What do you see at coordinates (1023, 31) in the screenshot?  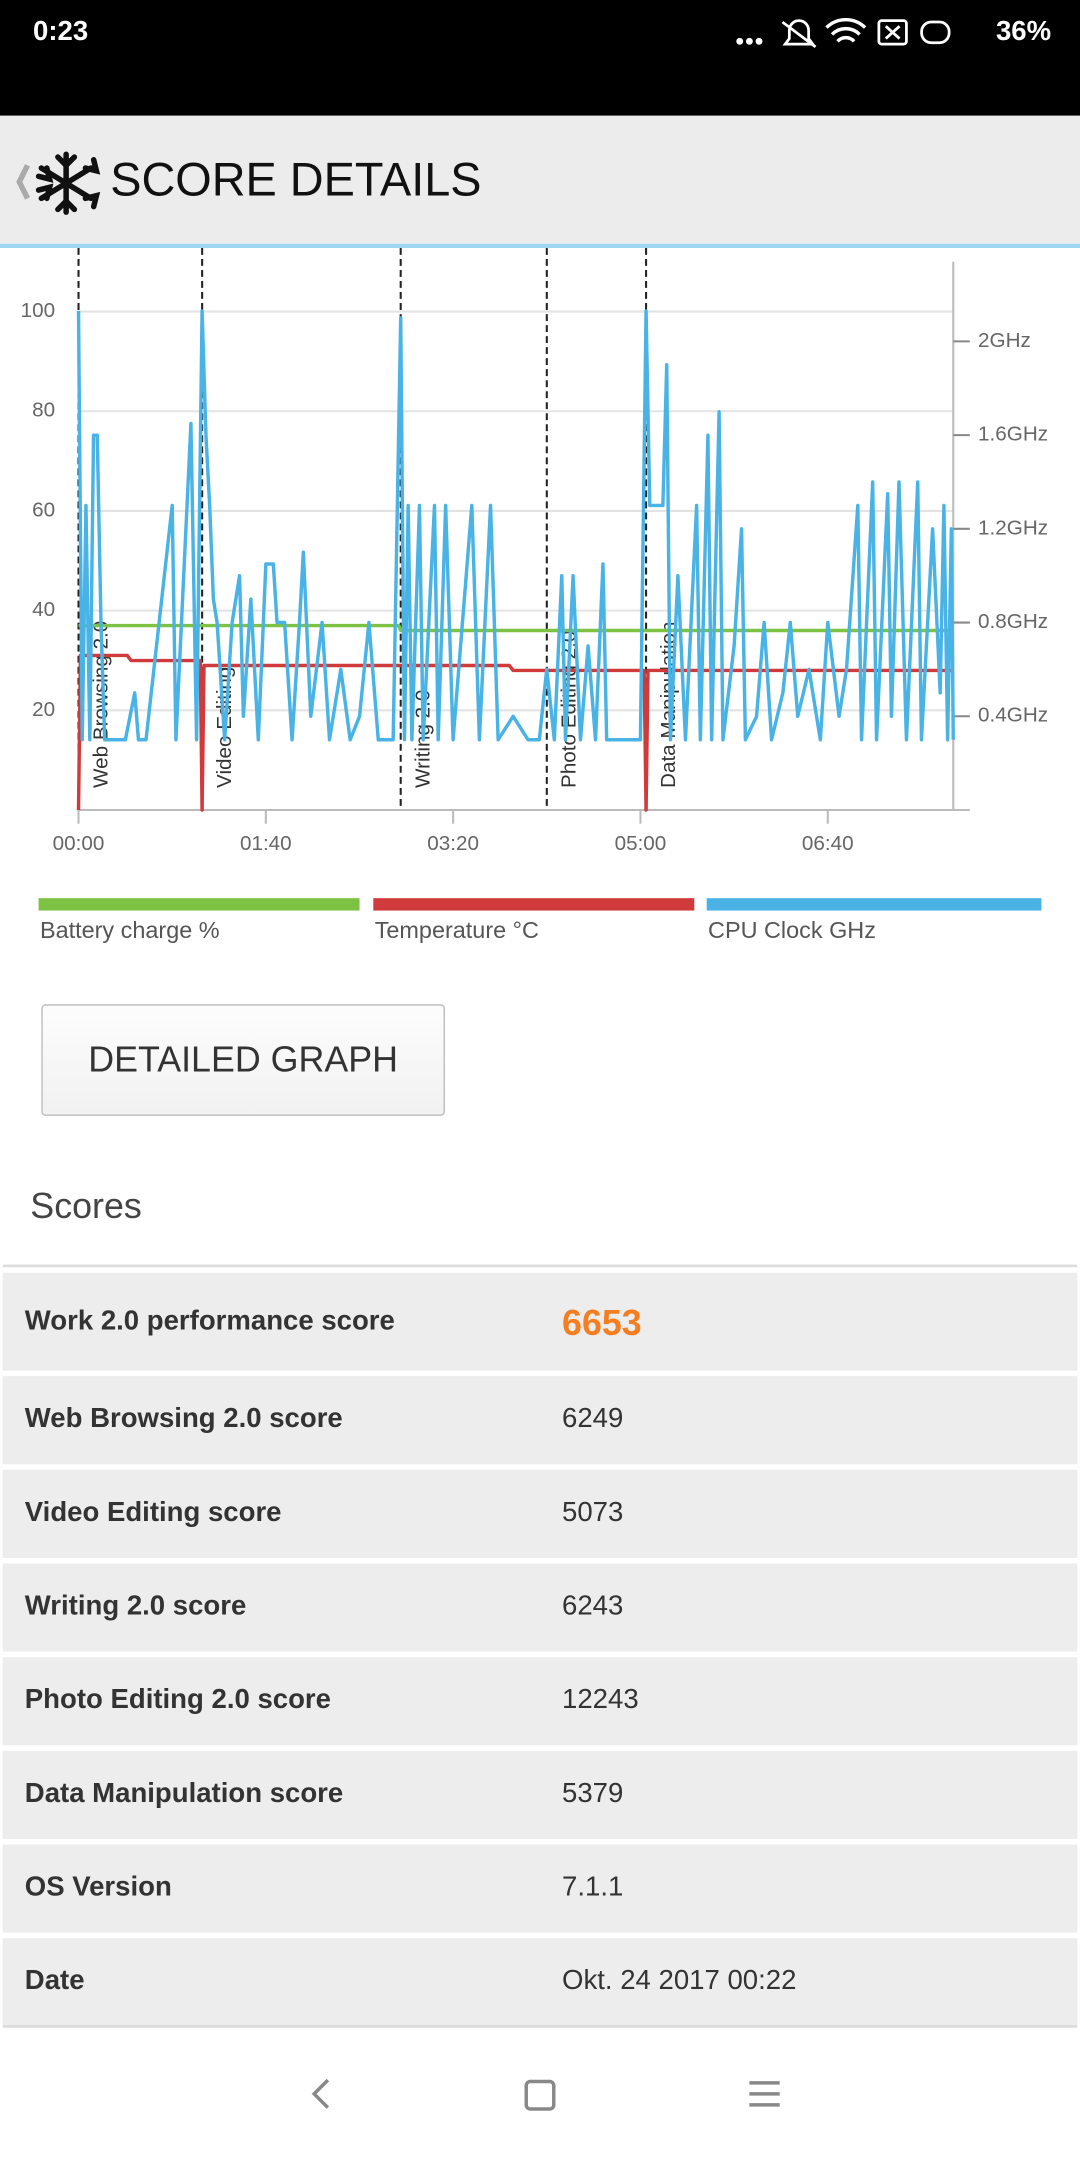 I see `battery-level: 36%` at bounding box center [1023, 31].